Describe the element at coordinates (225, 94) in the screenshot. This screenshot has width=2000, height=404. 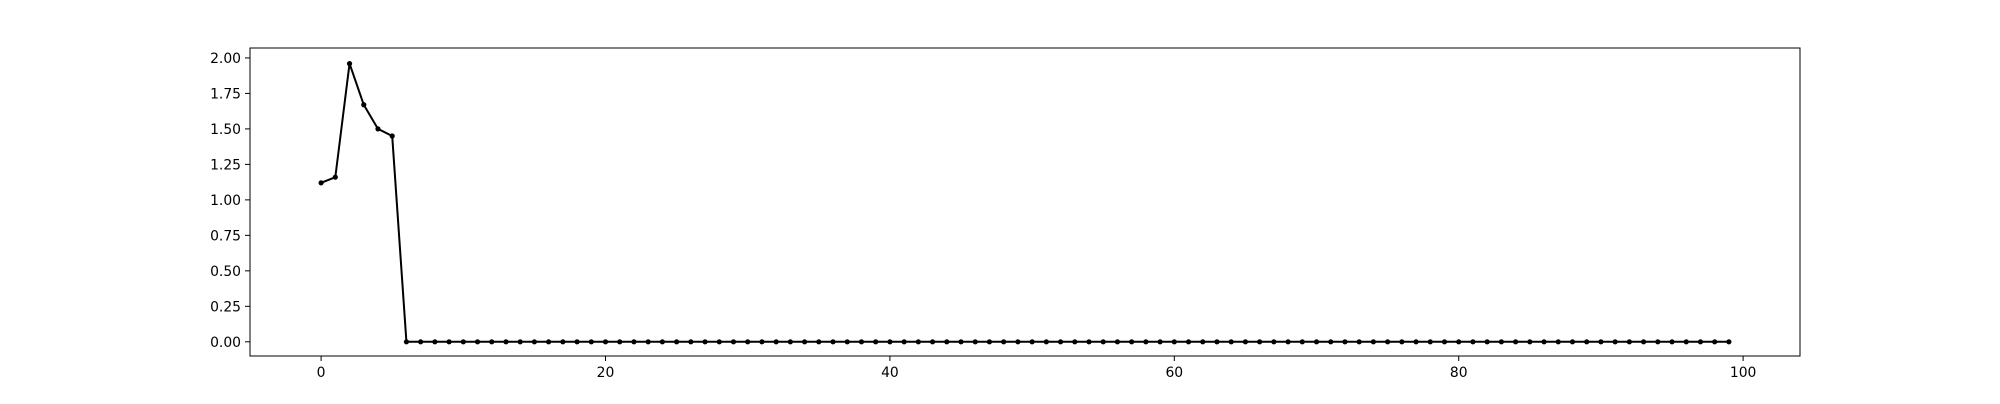
I see `y-tick-label: 1.75` at that location.